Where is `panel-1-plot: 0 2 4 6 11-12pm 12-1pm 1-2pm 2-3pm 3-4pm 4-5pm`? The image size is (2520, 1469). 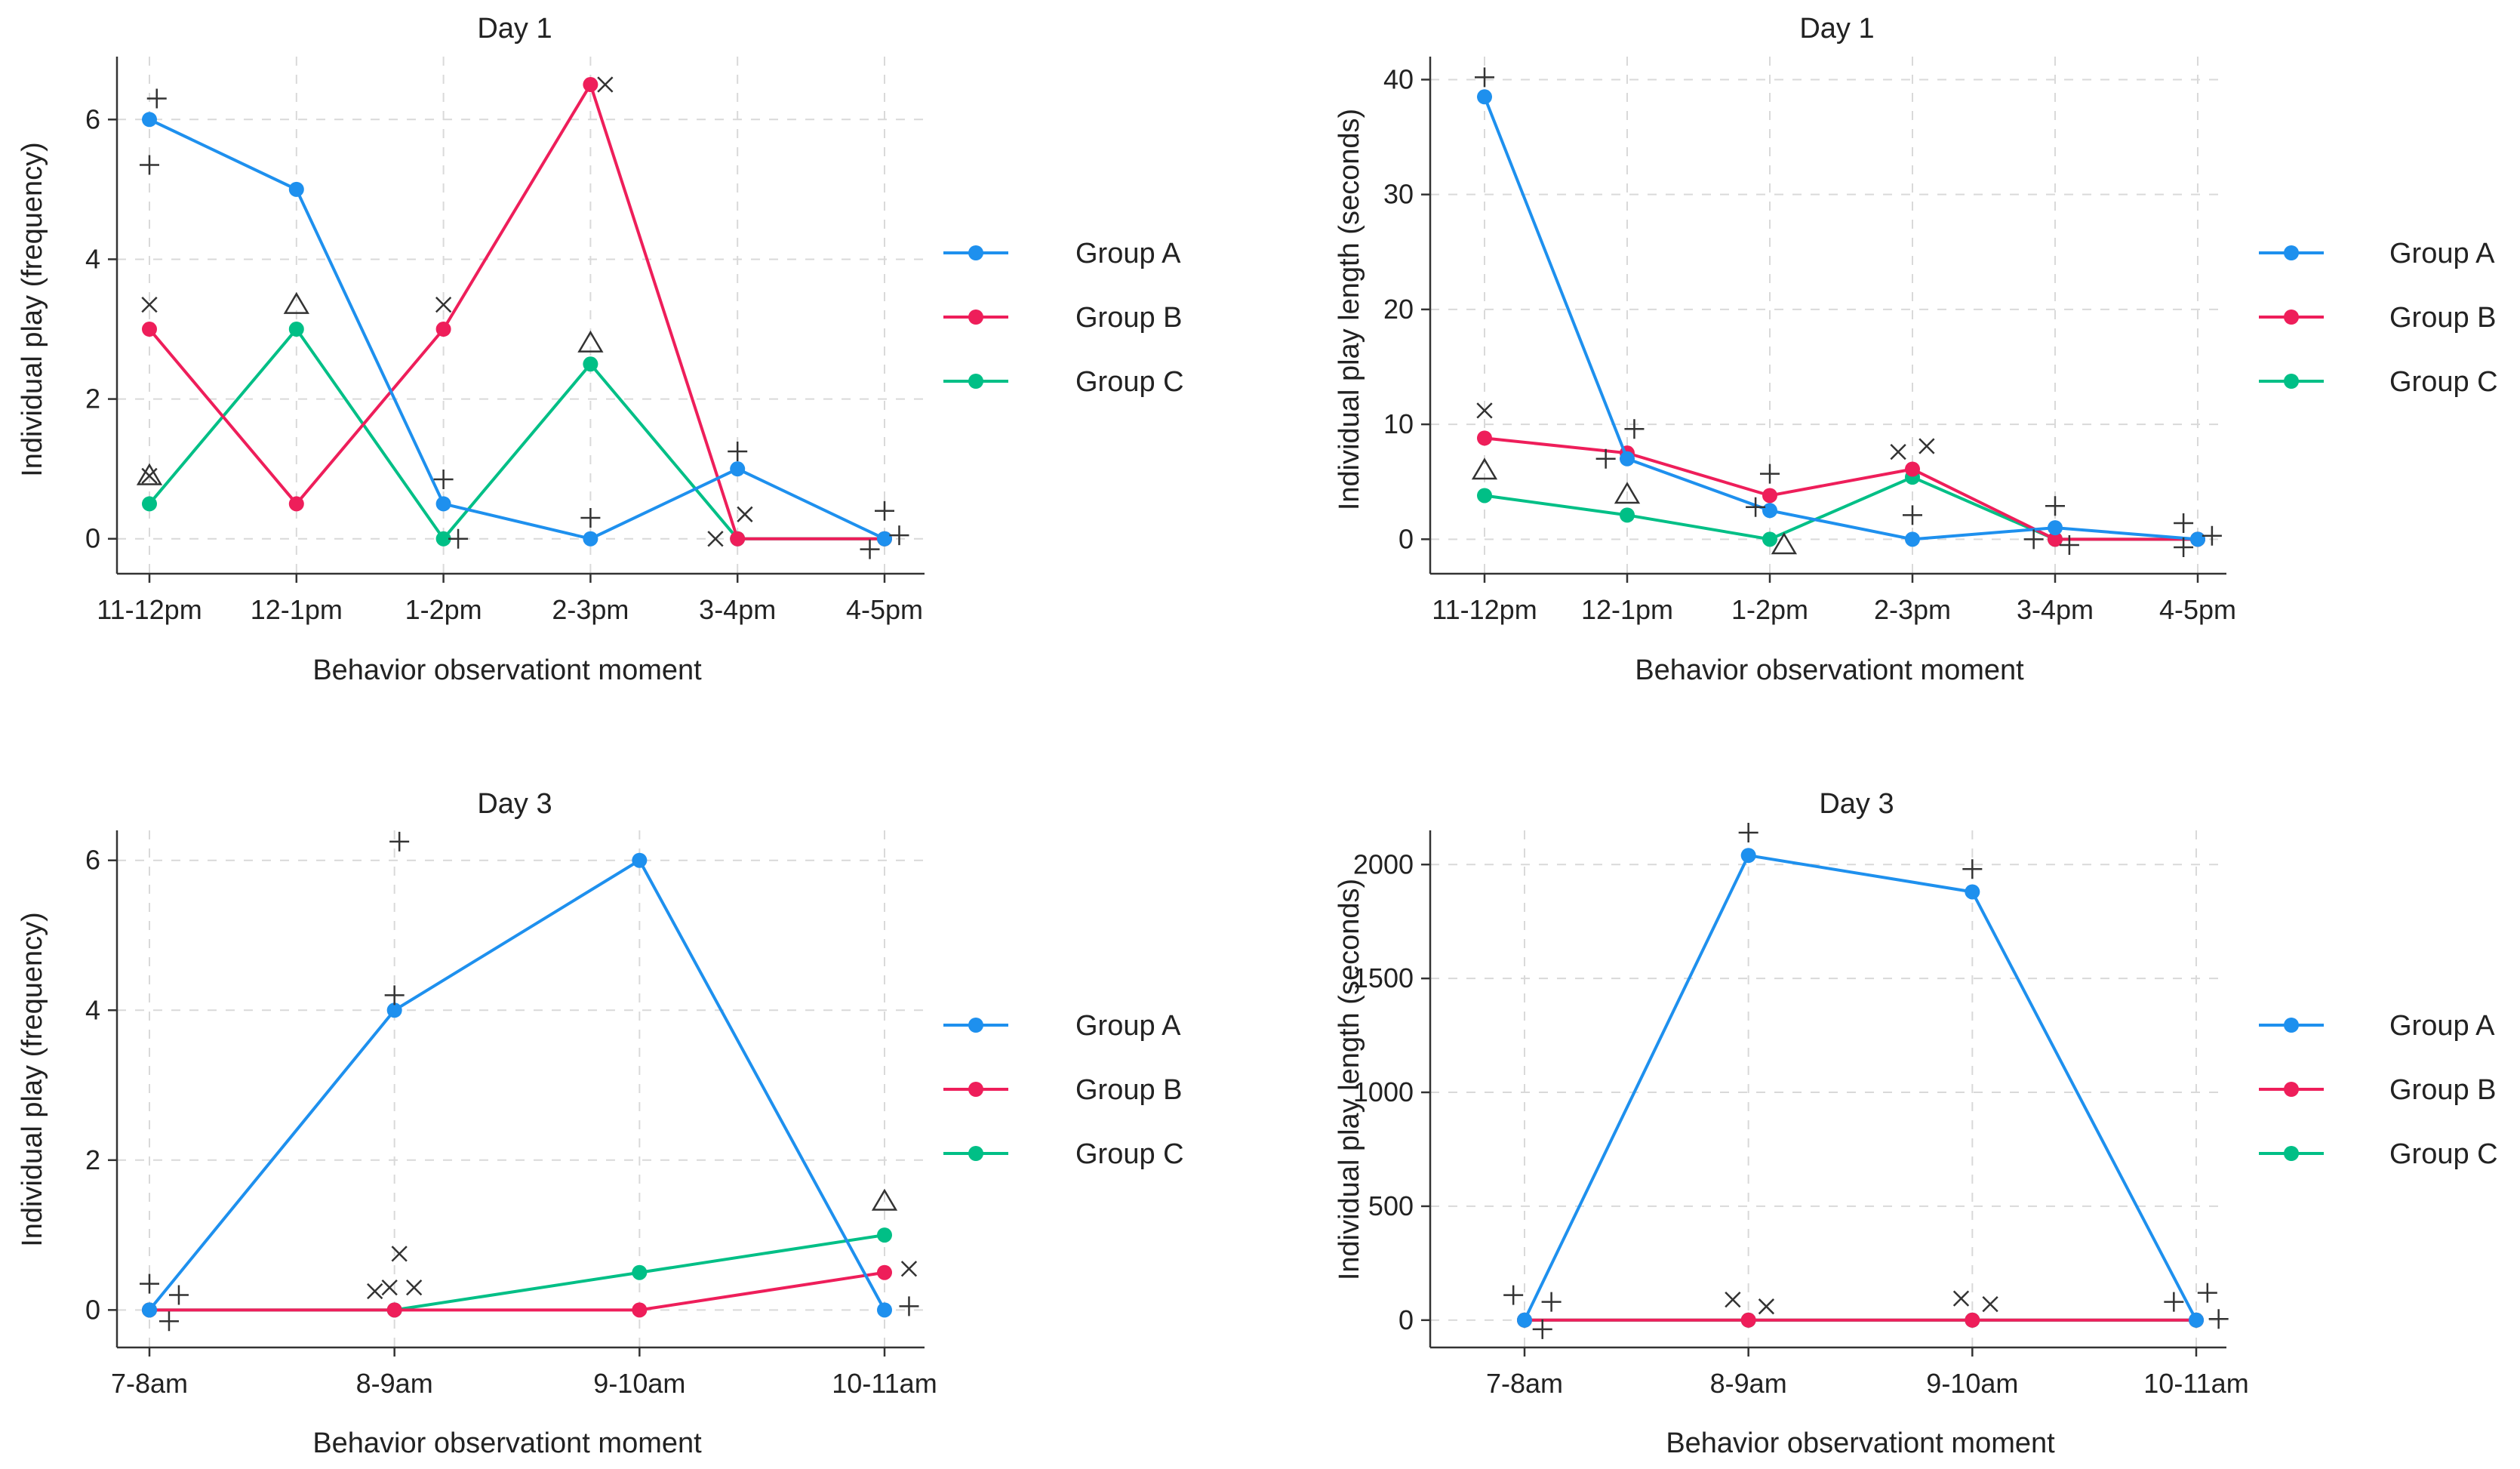 panel-1-plot: 0 2 4 6 11-12pm 12-1pm 1-2pm 2-3pm 3-4pm 4-5pm is located at coordinates (505, 341).